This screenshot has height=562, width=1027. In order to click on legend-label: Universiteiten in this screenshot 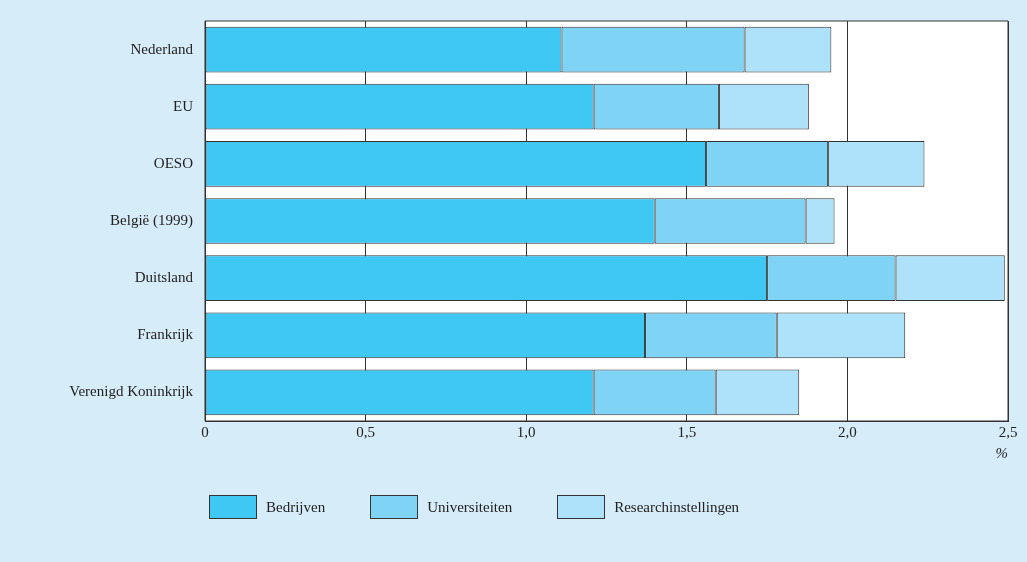, I will do `click(470, 507)`.